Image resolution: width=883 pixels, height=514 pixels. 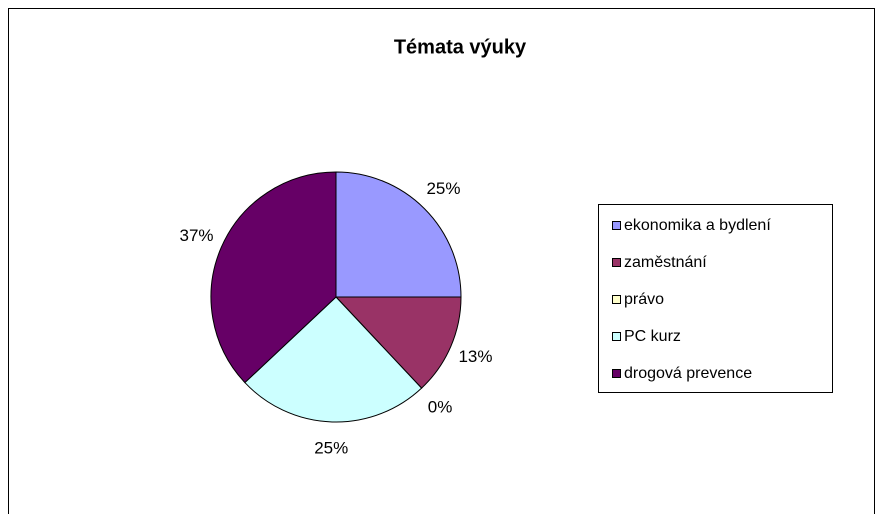 What do you see at coordinates (697, 225) in the screenshot?
I see `legend-label: ekonomika a bydlení` at bounding box center [697, 225].